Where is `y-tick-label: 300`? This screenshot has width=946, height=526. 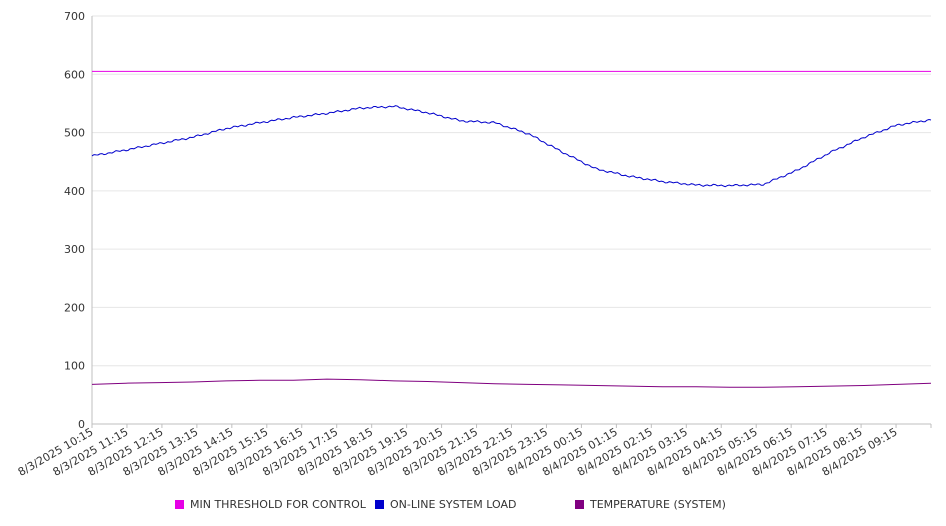 y-tick-label: 300 is located at coordinates (74, 249).